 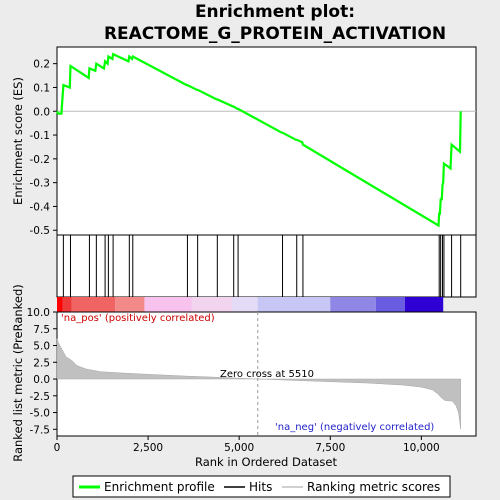 I want to click on title-line-2: REACTOME_G_PROTEIN_ACTIVATION, so click(x=275, y=34).